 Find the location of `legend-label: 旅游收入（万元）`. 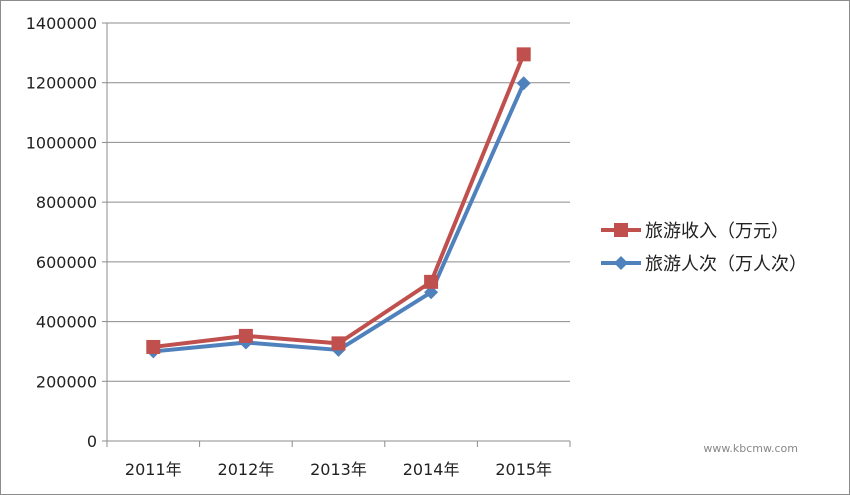

legend-label: 旅游收入（万元） is located at coordinates (717, 231).